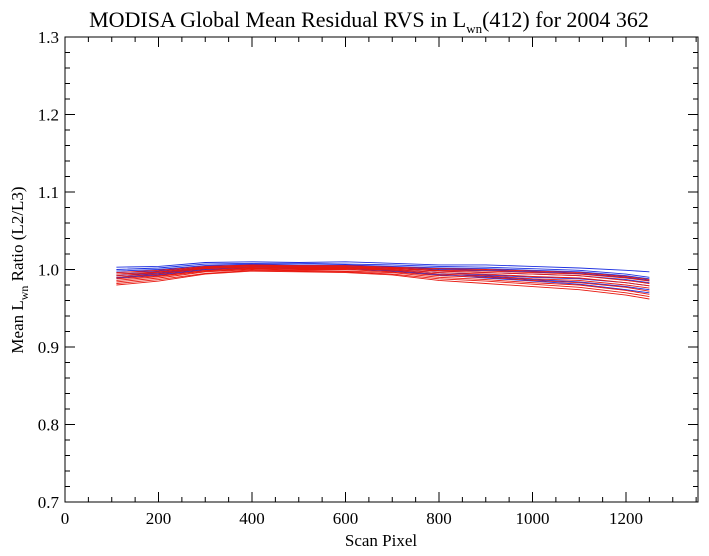 This screenshot has width=709, height=556. What do you see at coordinates (48, 37) in the screenshot?
I see `y-tick-label: 1.3` at bounding box center [48, 37].